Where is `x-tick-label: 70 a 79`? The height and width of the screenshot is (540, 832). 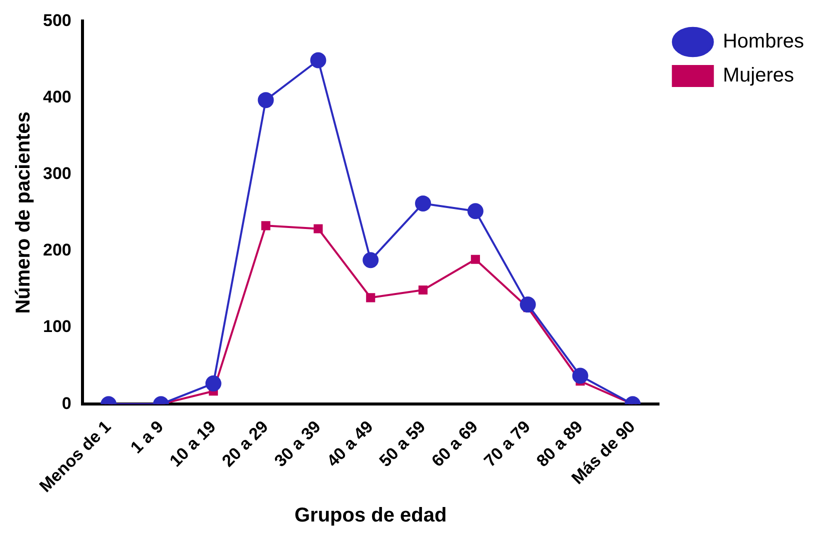
x-tick-label: 70 a 79 is located at coordinates (507, 444).